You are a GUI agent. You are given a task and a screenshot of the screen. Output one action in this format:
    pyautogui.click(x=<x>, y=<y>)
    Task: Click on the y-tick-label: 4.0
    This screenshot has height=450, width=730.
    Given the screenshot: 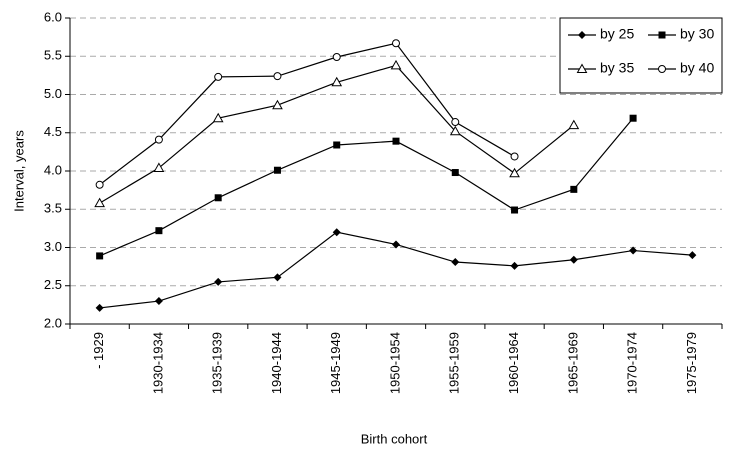 What is the action you would take?
    pyautogui.click(x=53, y=169)
    